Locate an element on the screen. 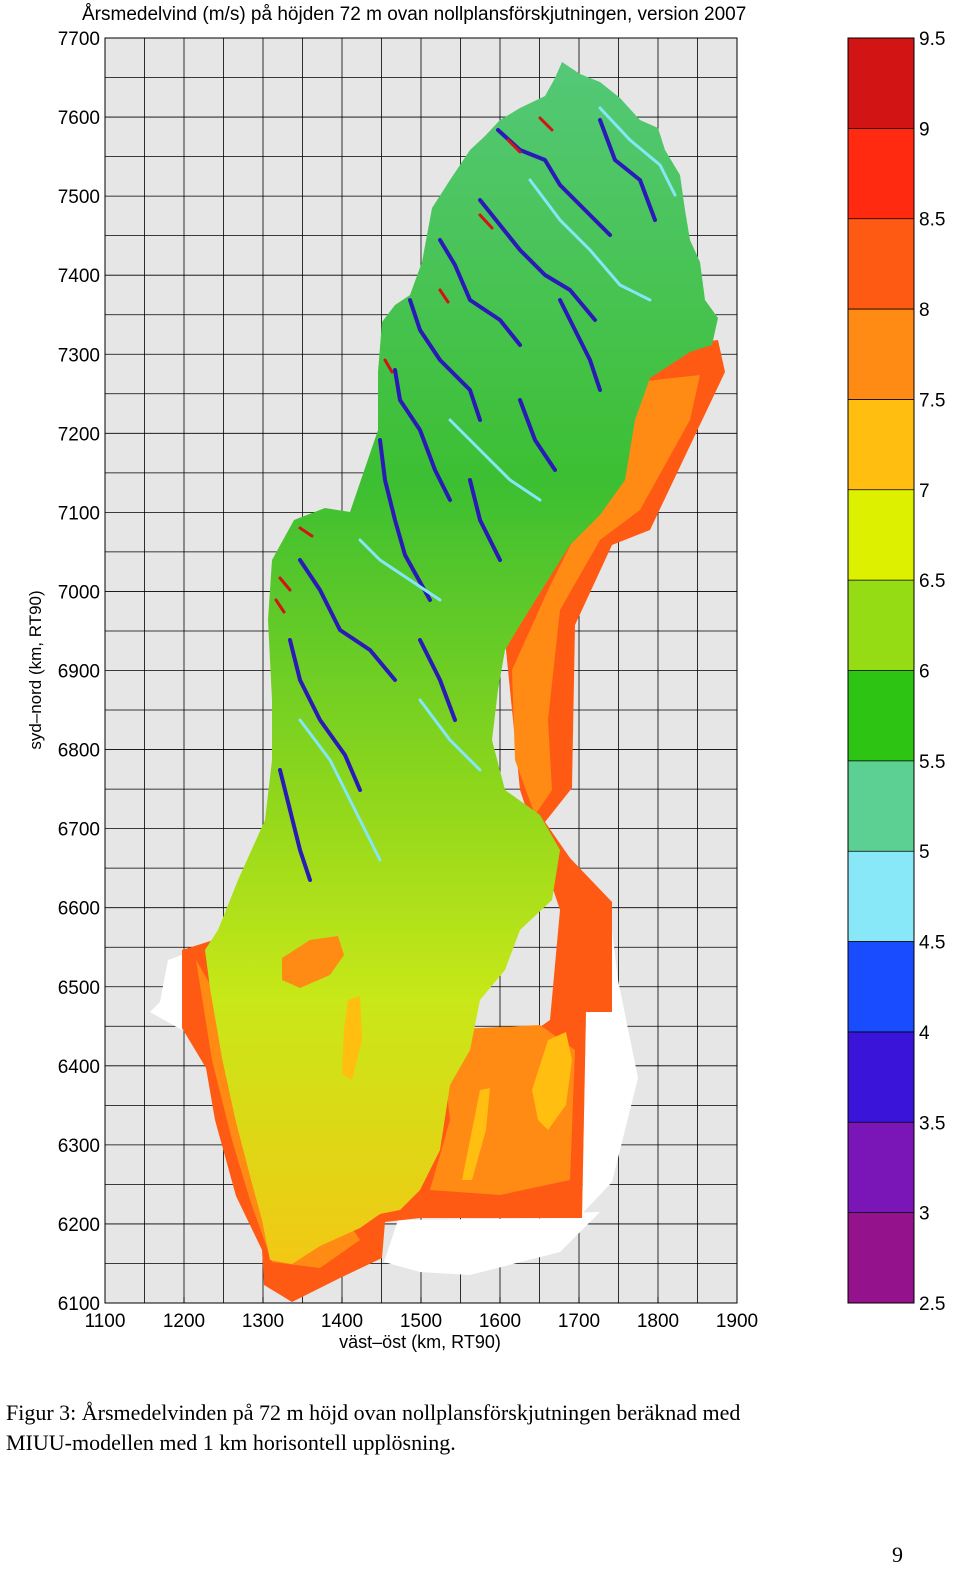 The height and width of the screenshot is (1576, 960). y-tick-label: 7700 is located at coordinates (79, 39).